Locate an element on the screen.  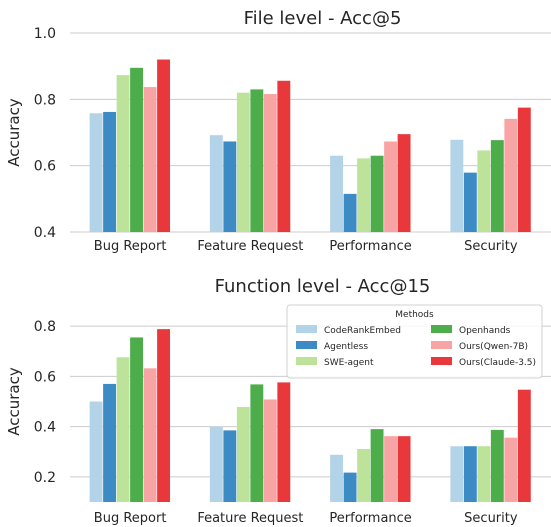
legend-title: Methods is located at coordinates (414, 315).